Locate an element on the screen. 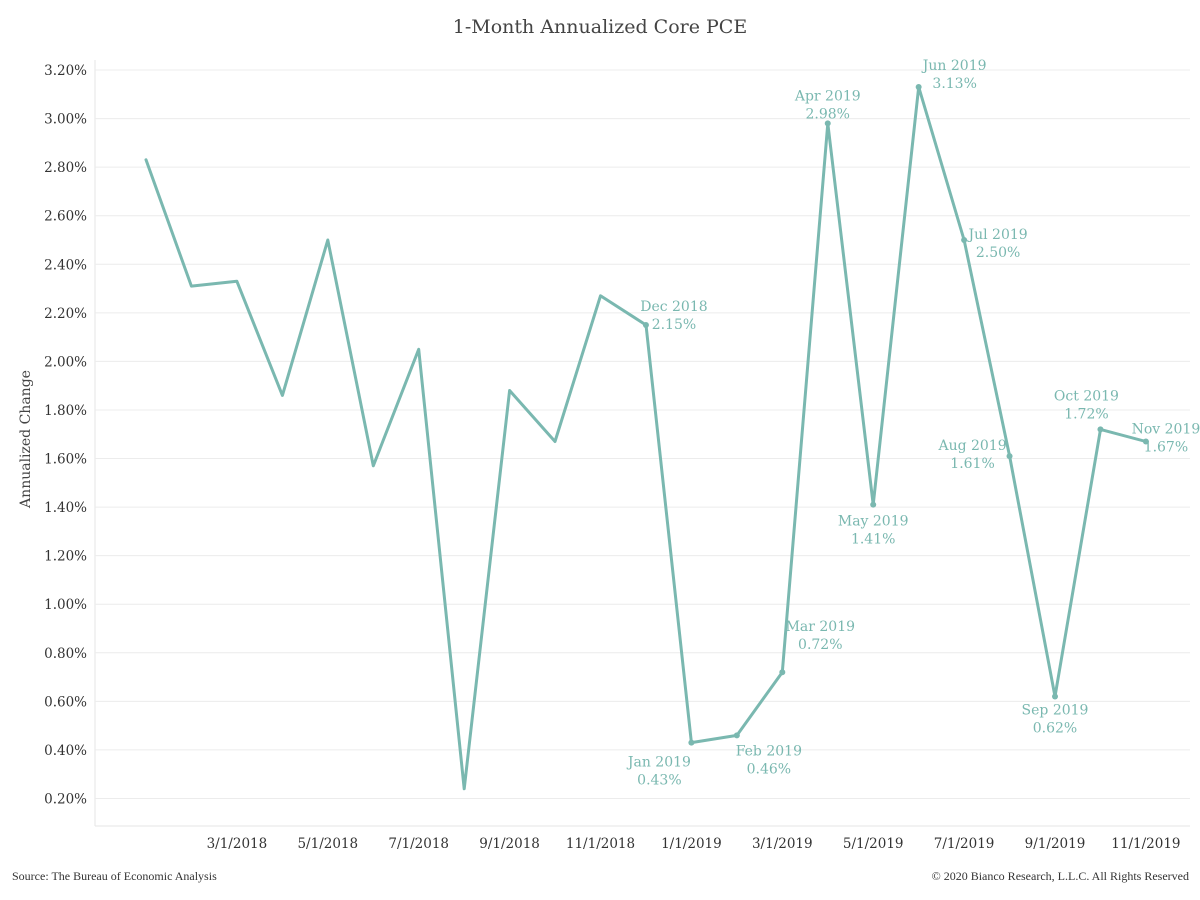  x-tick-label: 7/1/2019 is located at coordinates (964, 844).